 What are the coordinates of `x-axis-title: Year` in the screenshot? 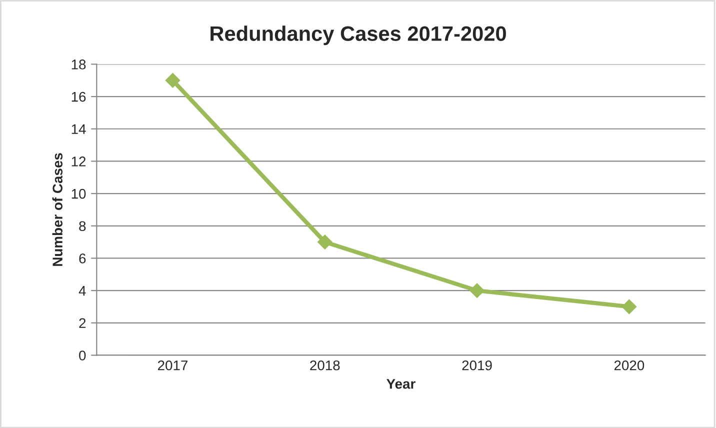 It's located at (401, 384).